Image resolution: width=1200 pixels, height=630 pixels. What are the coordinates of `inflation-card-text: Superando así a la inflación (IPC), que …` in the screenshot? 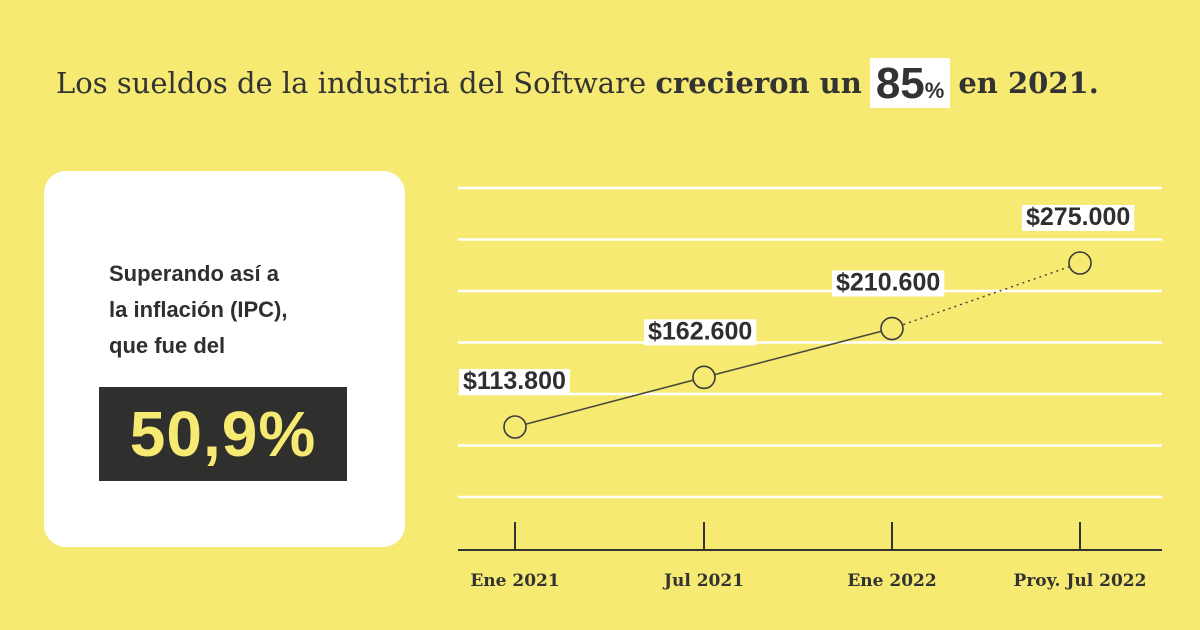 It's located at (239, 310).